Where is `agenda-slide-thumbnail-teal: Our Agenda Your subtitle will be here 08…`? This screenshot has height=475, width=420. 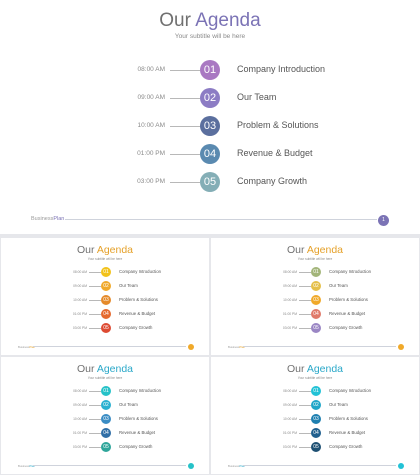
agenda-slide-thumbnail-teal: Our Agenda Your subtitle will be here 08… is located at coordinates (105, 415).